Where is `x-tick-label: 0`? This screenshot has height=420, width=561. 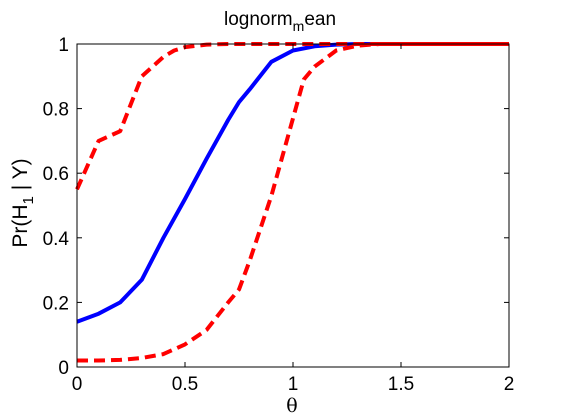
x-tick-label: 0 is located at coordinates (77, 384).